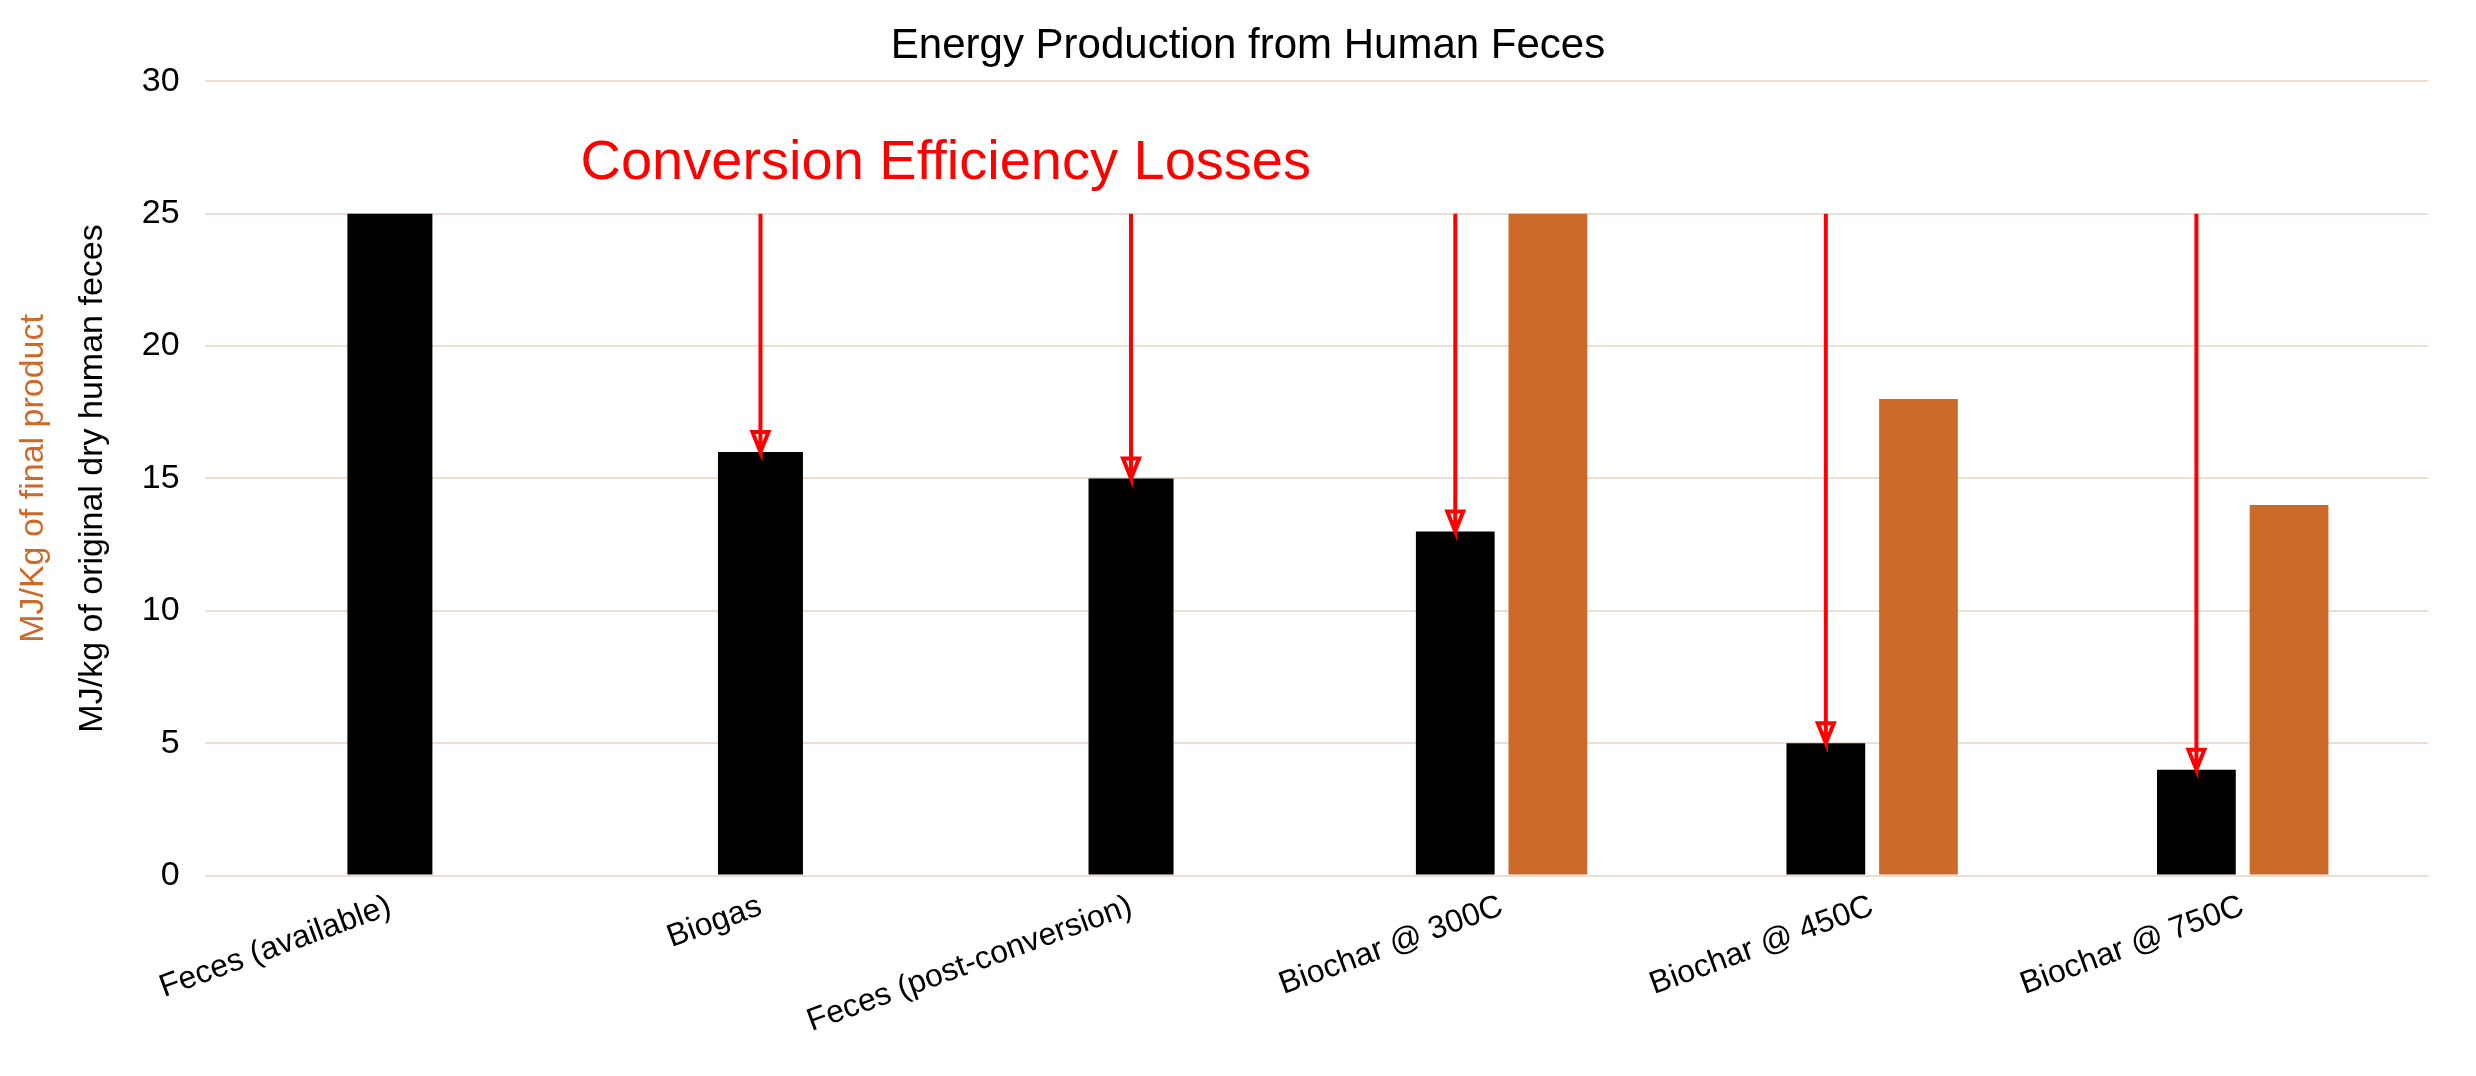 Image resolution: width=2476 pixels, height=1076 pixels. What do you see at coordinates (160, 343) in the screenshot?
I see `y-tick-label: 20` at bounding box center [160, 343].